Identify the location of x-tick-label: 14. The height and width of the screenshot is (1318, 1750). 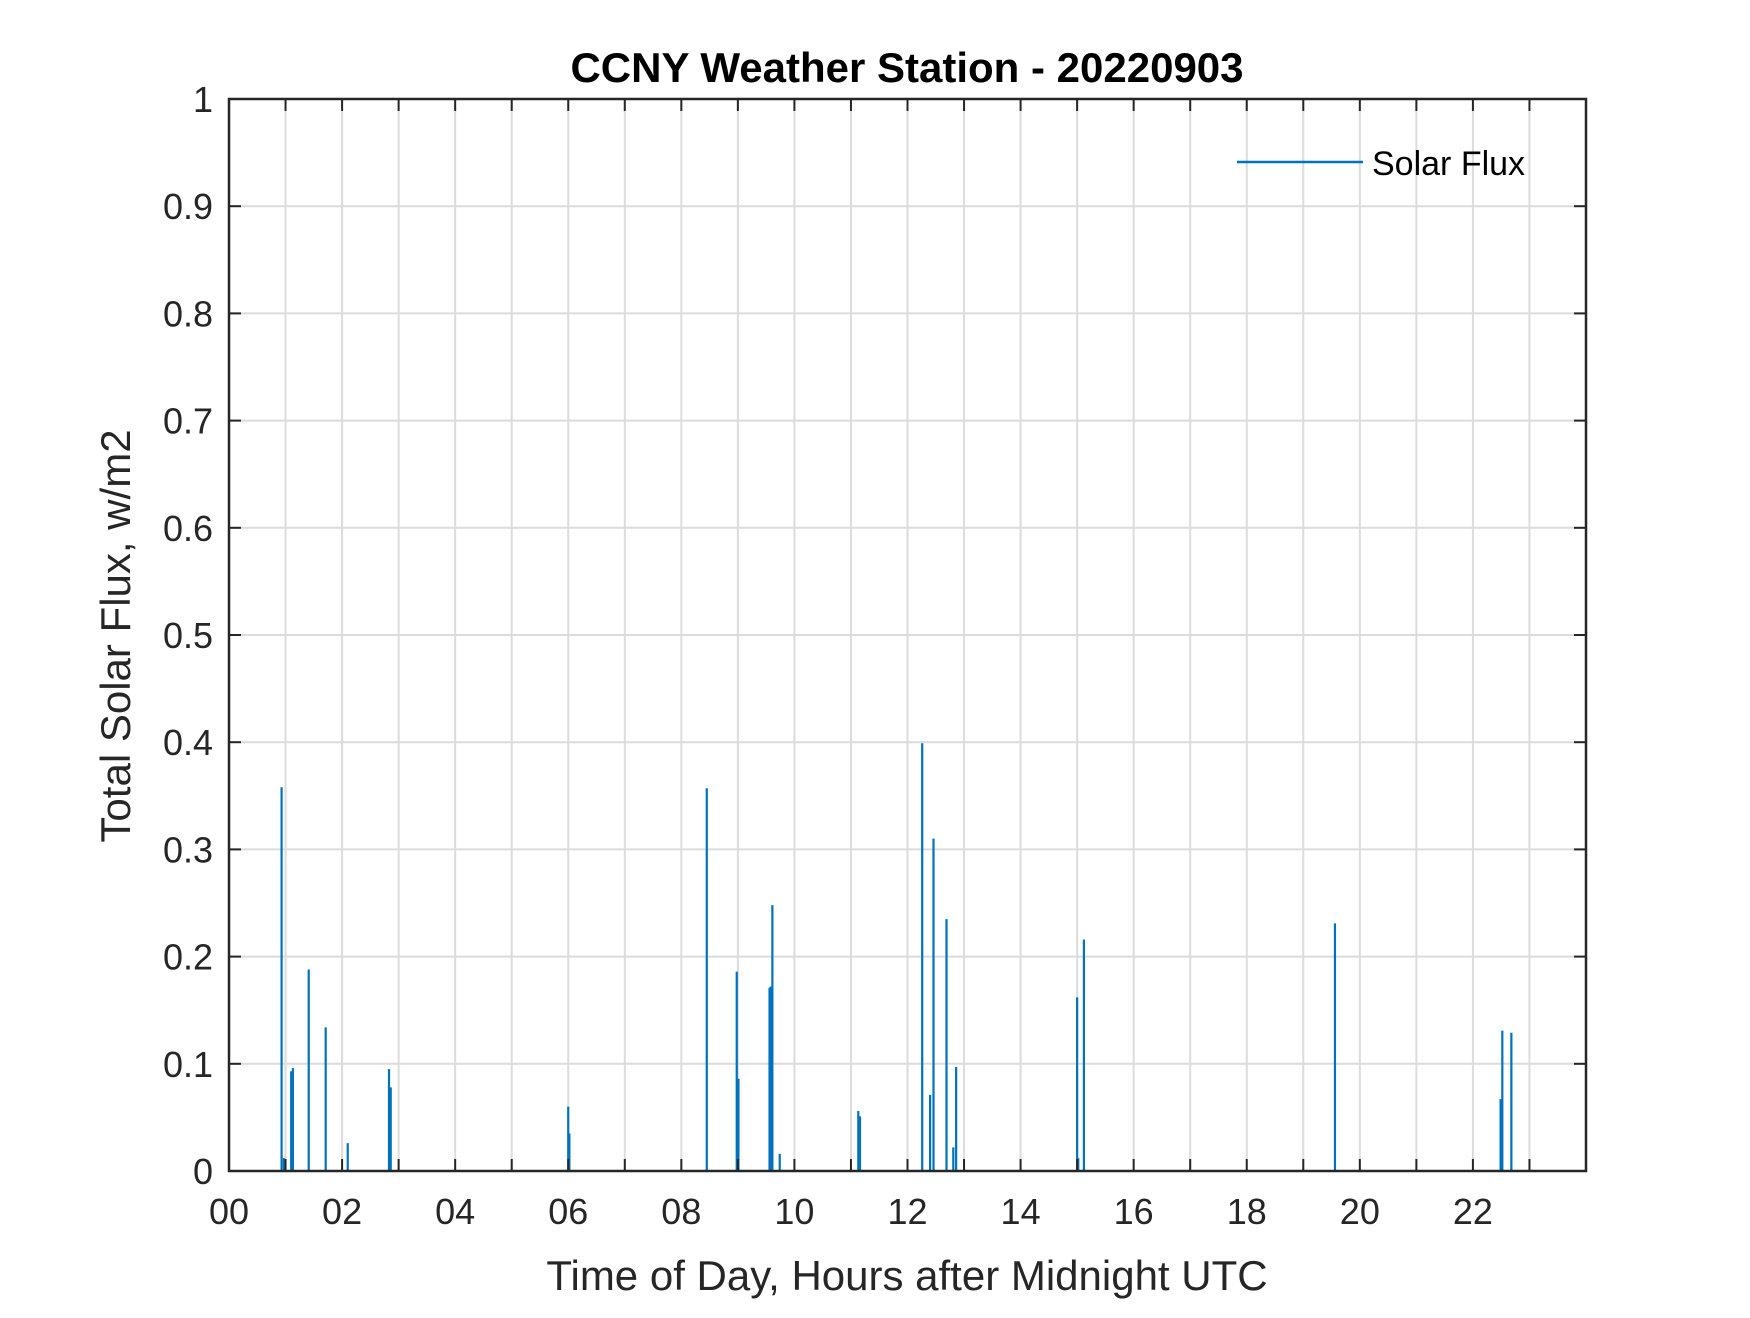
(1021, 1211).